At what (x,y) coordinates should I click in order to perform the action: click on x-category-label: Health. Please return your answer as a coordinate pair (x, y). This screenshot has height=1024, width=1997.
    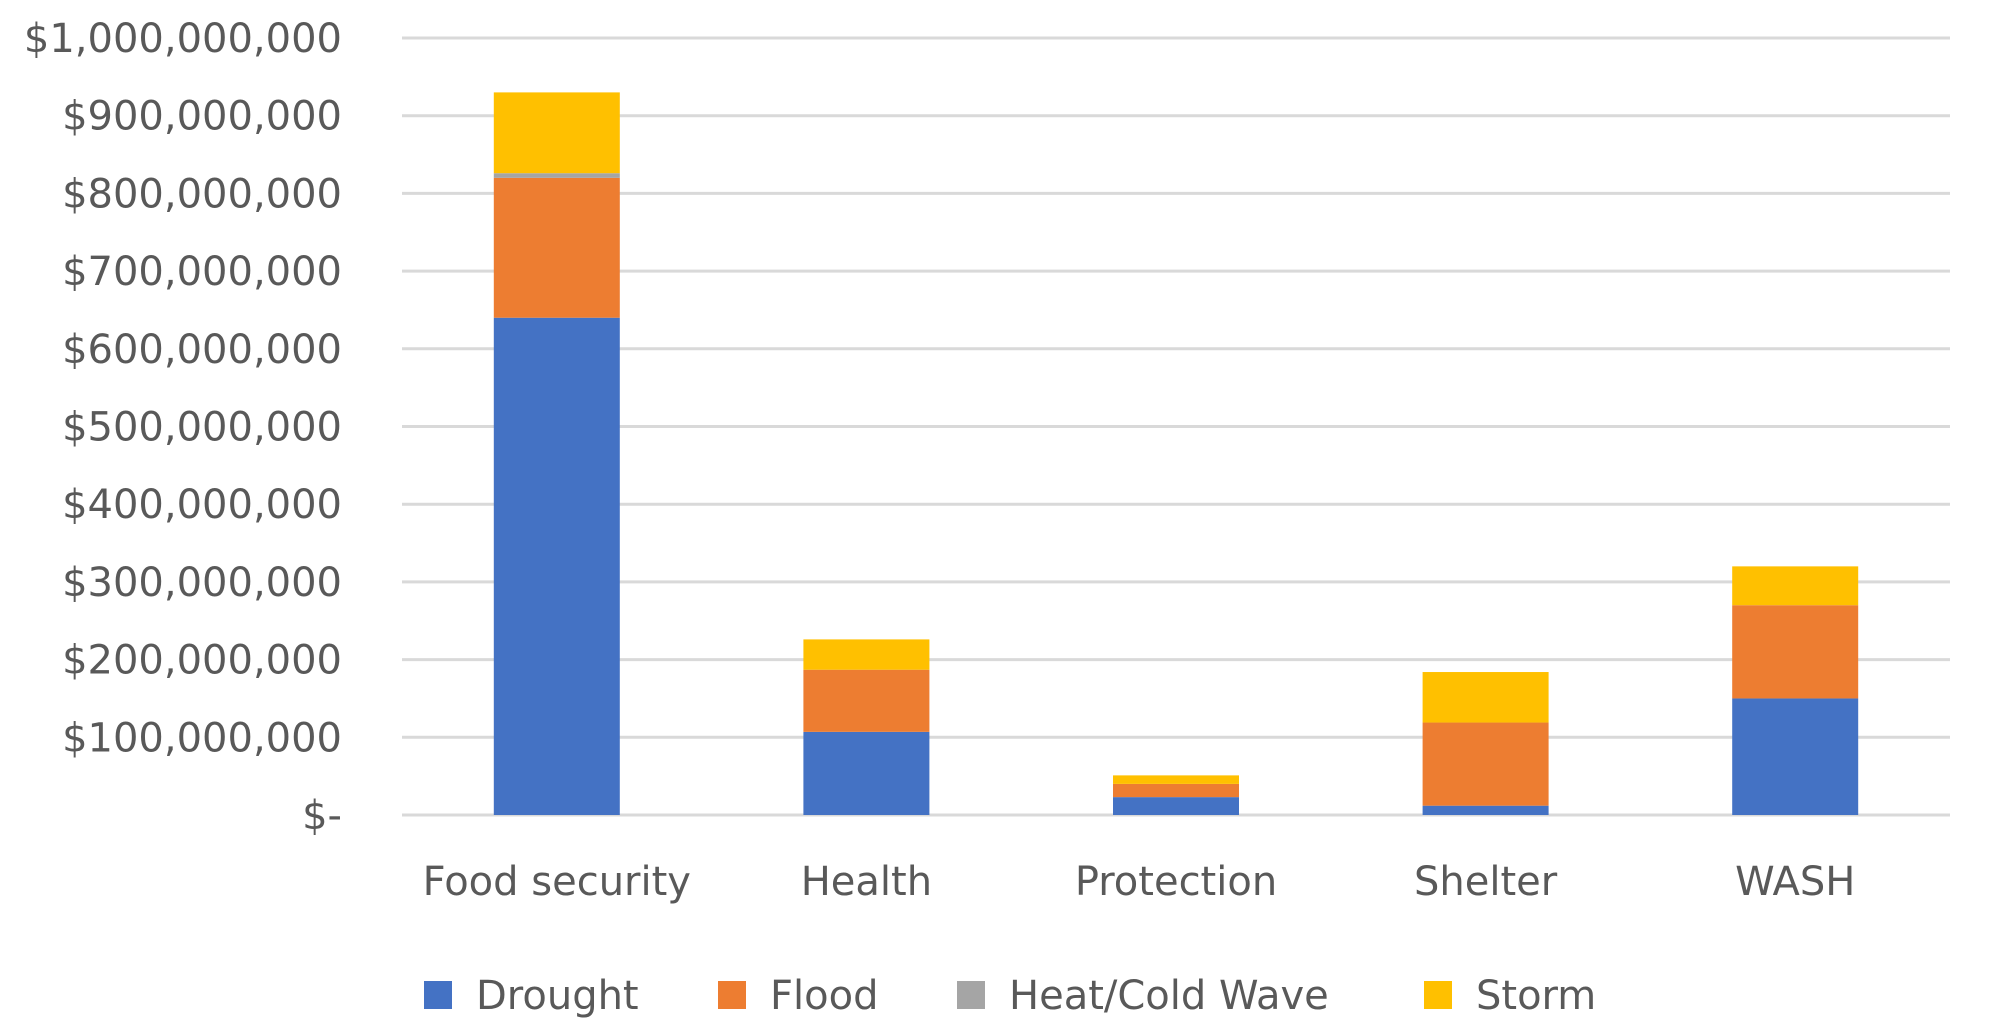
    Looking at the image, I should click on (866, 882).